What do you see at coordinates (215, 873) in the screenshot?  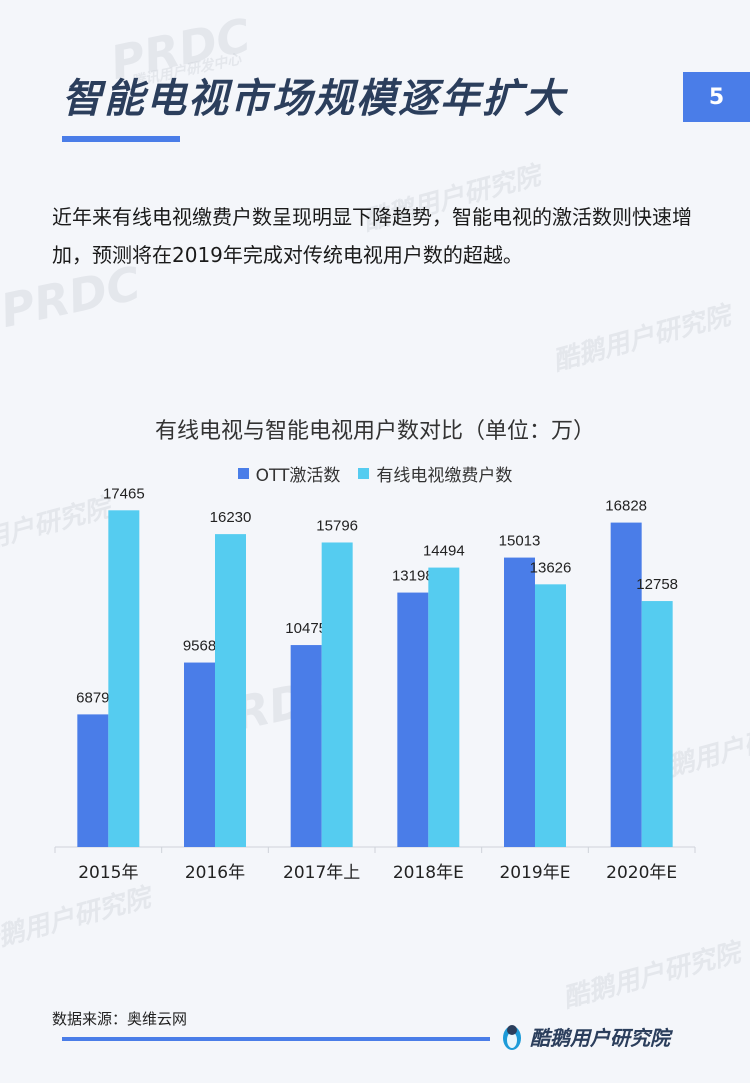 I see `x-tick-label: 2016年` at bounding box center [215, 873].